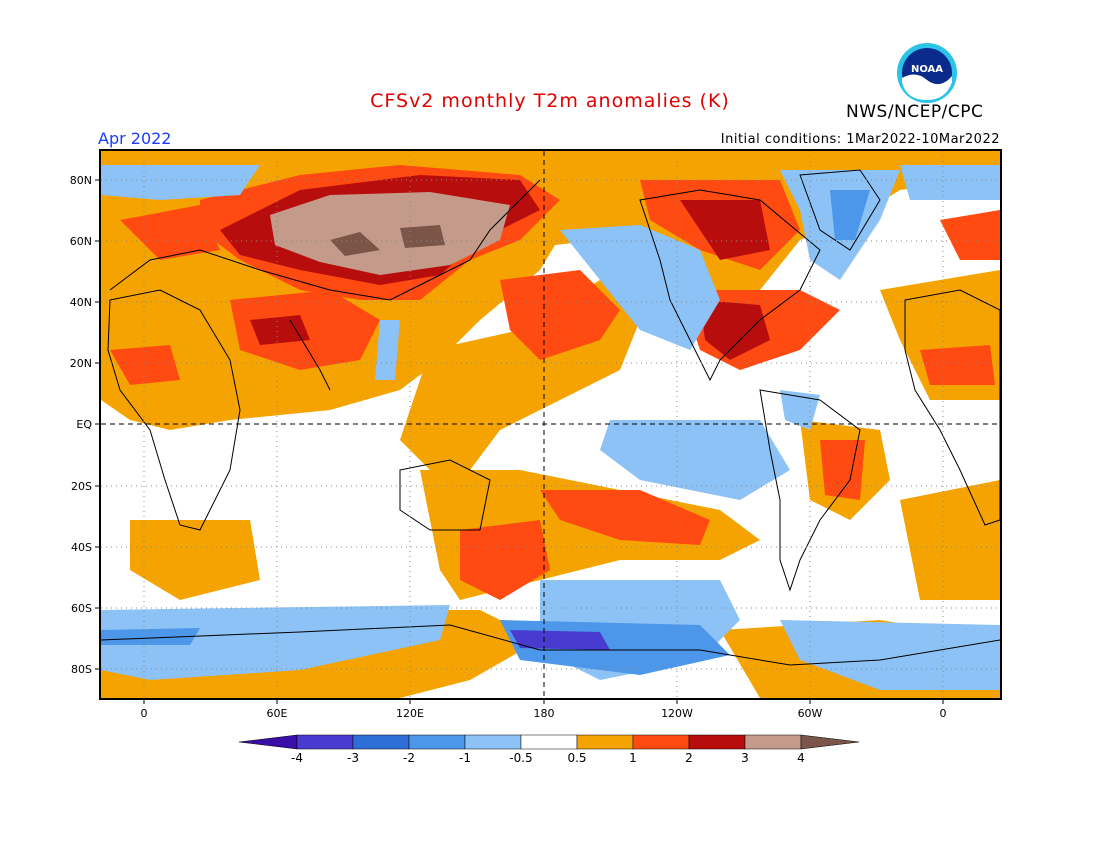  What do you see at coordinates (465, 758) in the screenshot?
I see `colorbar-label: -1` at bounding box center [465, 758].